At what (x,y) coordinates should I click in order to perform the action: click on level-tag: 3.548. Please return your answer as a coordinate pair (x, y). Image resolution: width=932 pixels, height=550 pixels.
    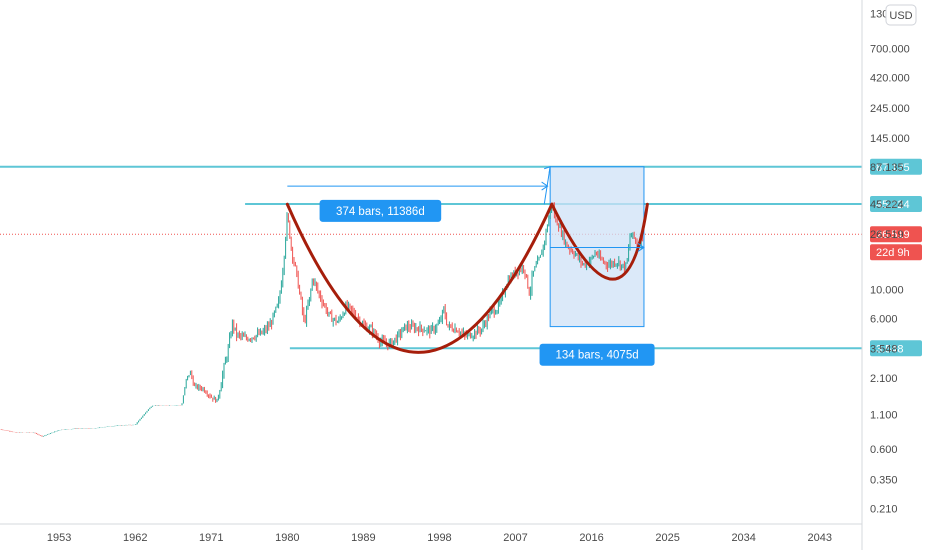
    Looking at the image, I should click on (890, 349).